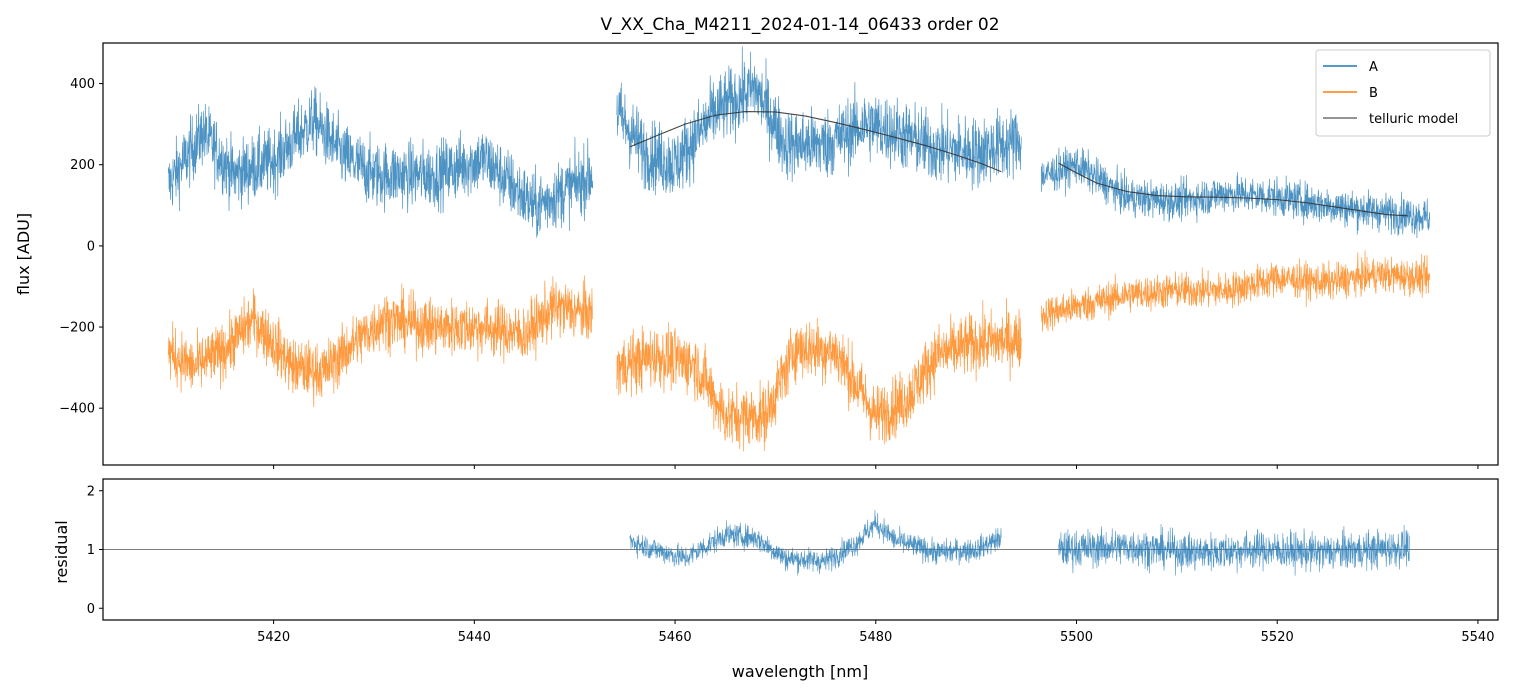 The height and width of the screenshot is (696, 1518). Describe the element at coordinates (61, 551) in the screenshot. I see `bottom-y-axis-label: residual` at that location.